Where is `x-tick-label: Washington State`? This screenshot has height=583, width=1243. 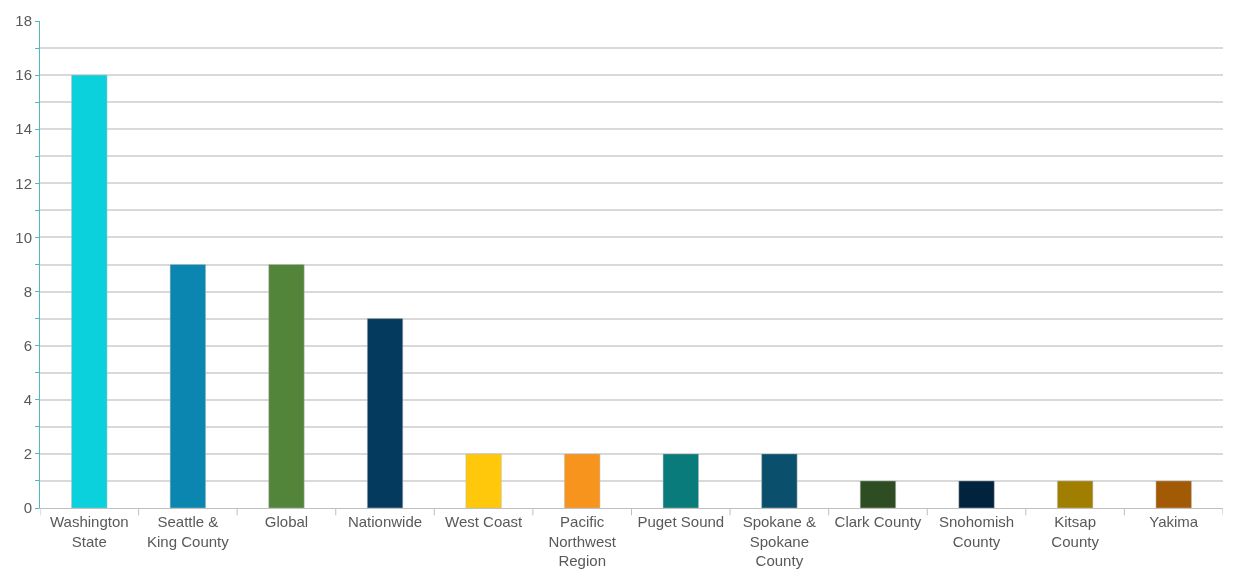
x-tick-label: Washington State is located at coordinates (89, 531).